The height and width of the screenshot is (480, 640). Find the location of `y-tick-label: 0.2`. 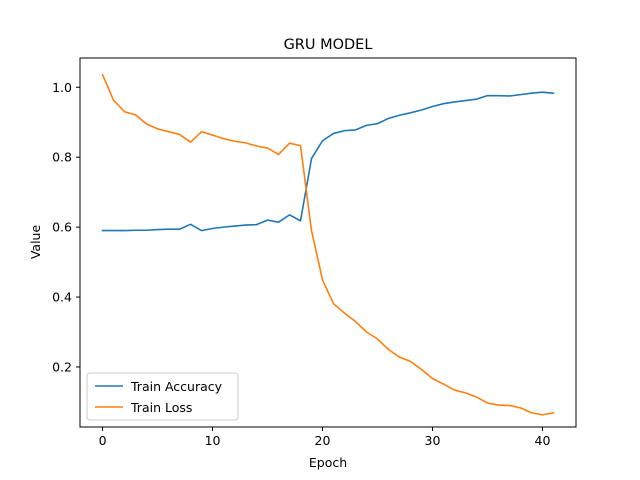

y-tick-label: 0.2 is located at coordinates (62, 366).